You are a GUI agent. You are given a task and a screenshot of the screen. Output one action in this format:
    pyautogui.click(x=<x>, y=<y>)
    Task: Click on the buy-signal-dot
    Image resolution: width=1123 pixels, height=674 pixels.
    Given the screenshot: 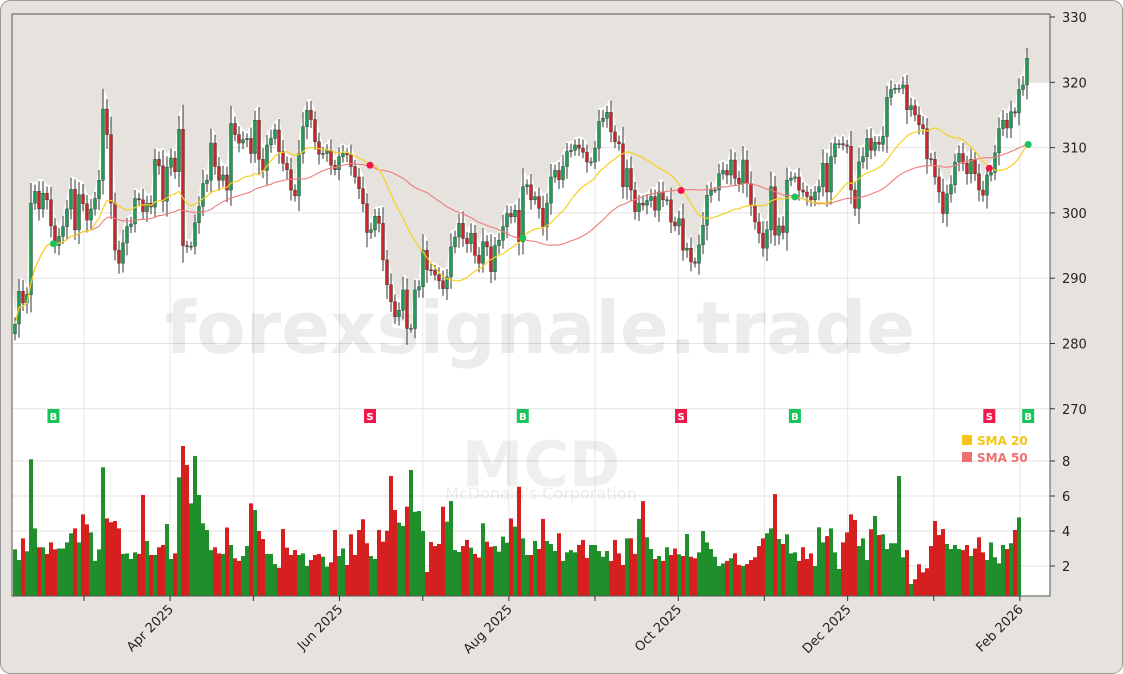 What is the action you would take?
    pyautogui.click(x=523, y=238)
    